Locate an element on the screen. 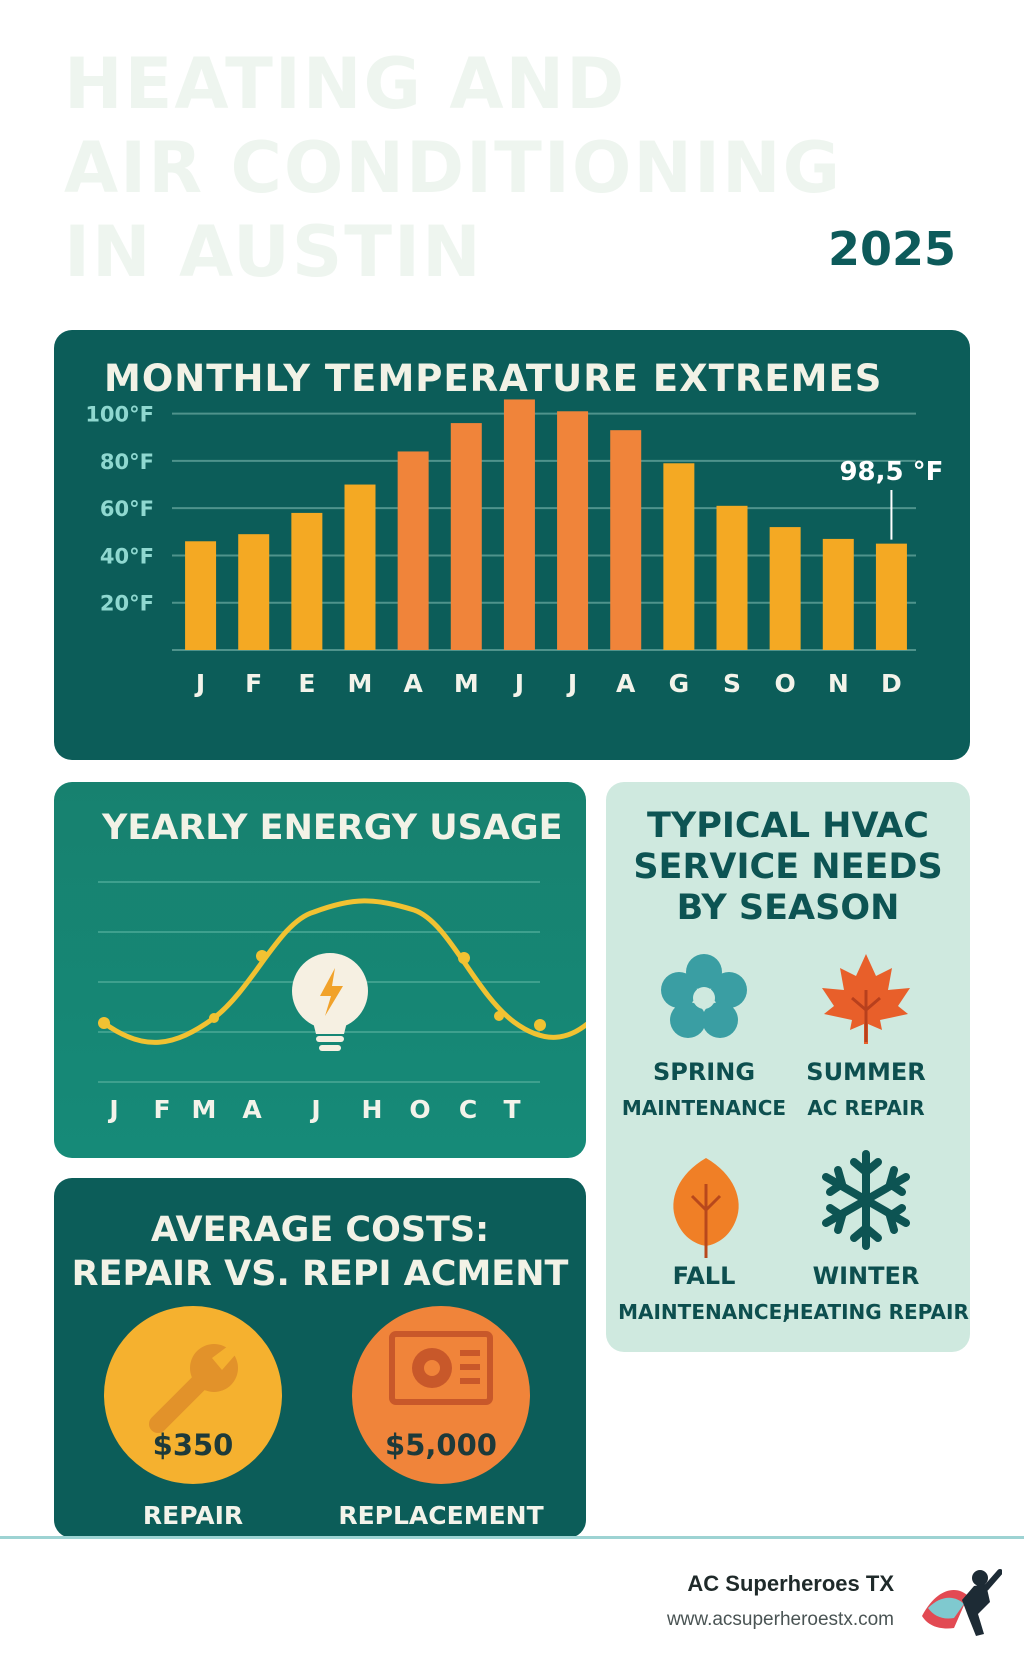 Image resolution: width=1024 pixels, height=1666 pixels. seasonal-service-title: TYPICAL HVAC SERVICE NEEDS BY SEASON is located at coordinates (788, 867).